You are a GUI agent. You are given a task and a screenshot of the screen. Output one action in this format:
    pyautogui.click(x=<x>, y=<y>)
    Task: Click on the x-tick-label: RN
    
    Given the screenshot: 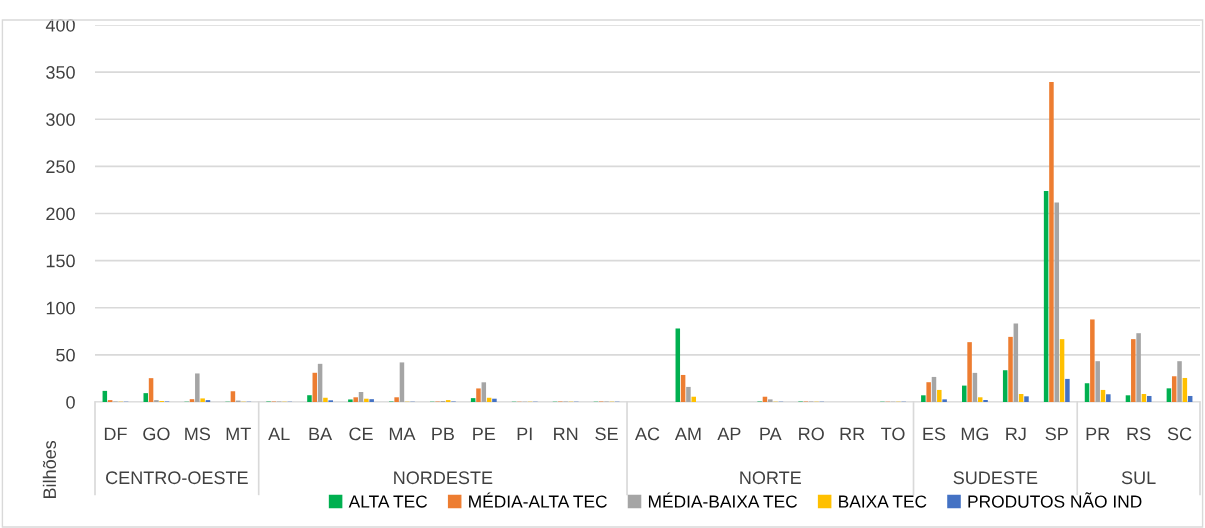 What is the action you would take?
    pyautogui.click(x=566, y=434)
    